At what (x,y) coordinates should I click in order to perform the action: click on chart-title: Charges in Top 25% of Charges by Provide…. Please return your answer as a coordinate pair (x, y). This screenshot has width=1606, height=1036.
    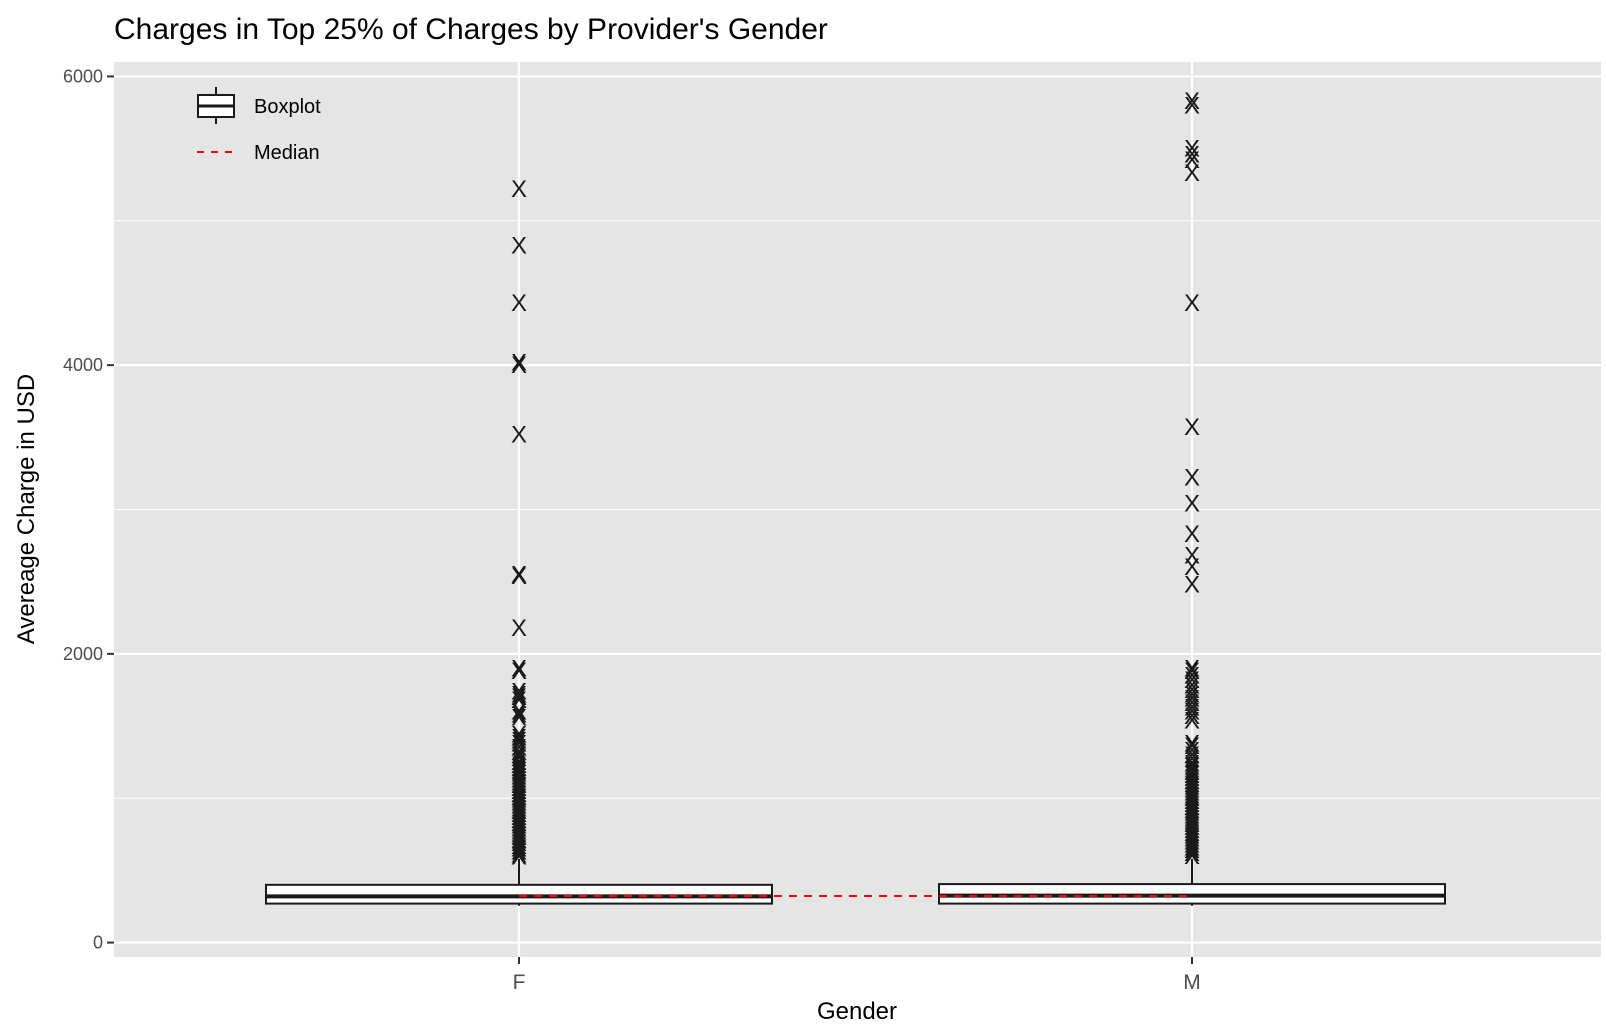
    Looking at the image, I should click on (471, 29).